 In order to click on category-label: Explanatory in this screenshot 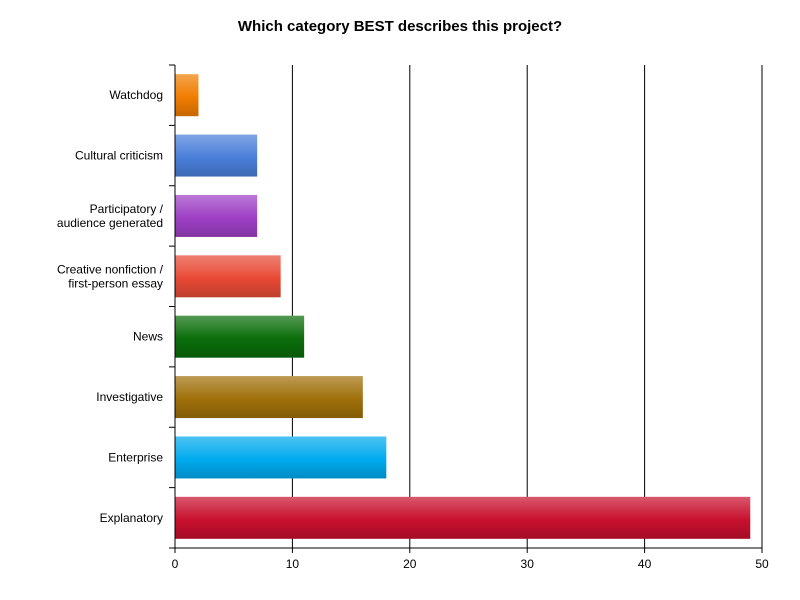, I will do `click(131, 518)`.